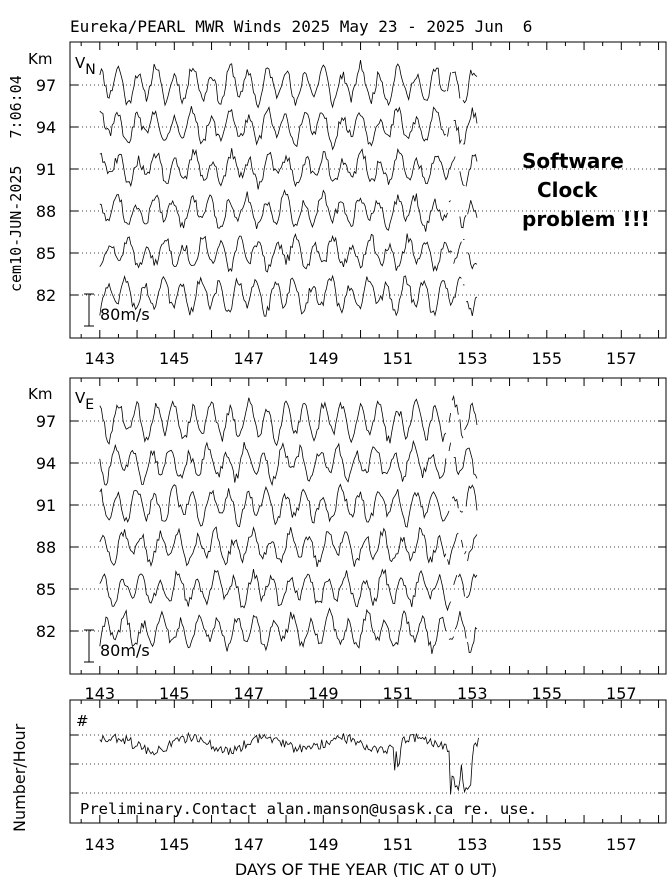 This screenshot has width=672, height=877. Describe the element at coordinates (125, 314) in the screenshot. I see `panel-vn-scale-label: 80m/s` at that location.